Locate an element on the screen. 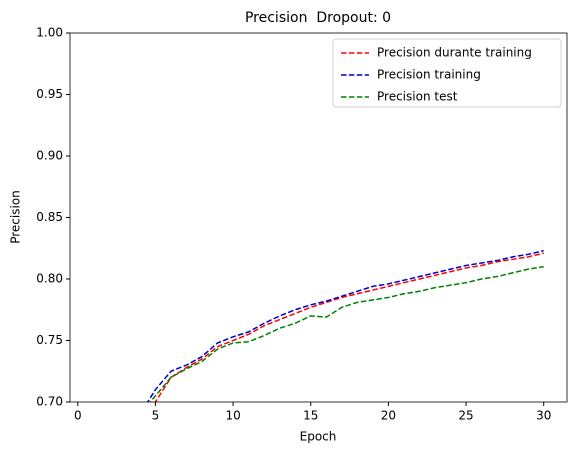 This screenshot has width=576, height=455. x-tick-label: 15 is located at coordinates (310, 416).